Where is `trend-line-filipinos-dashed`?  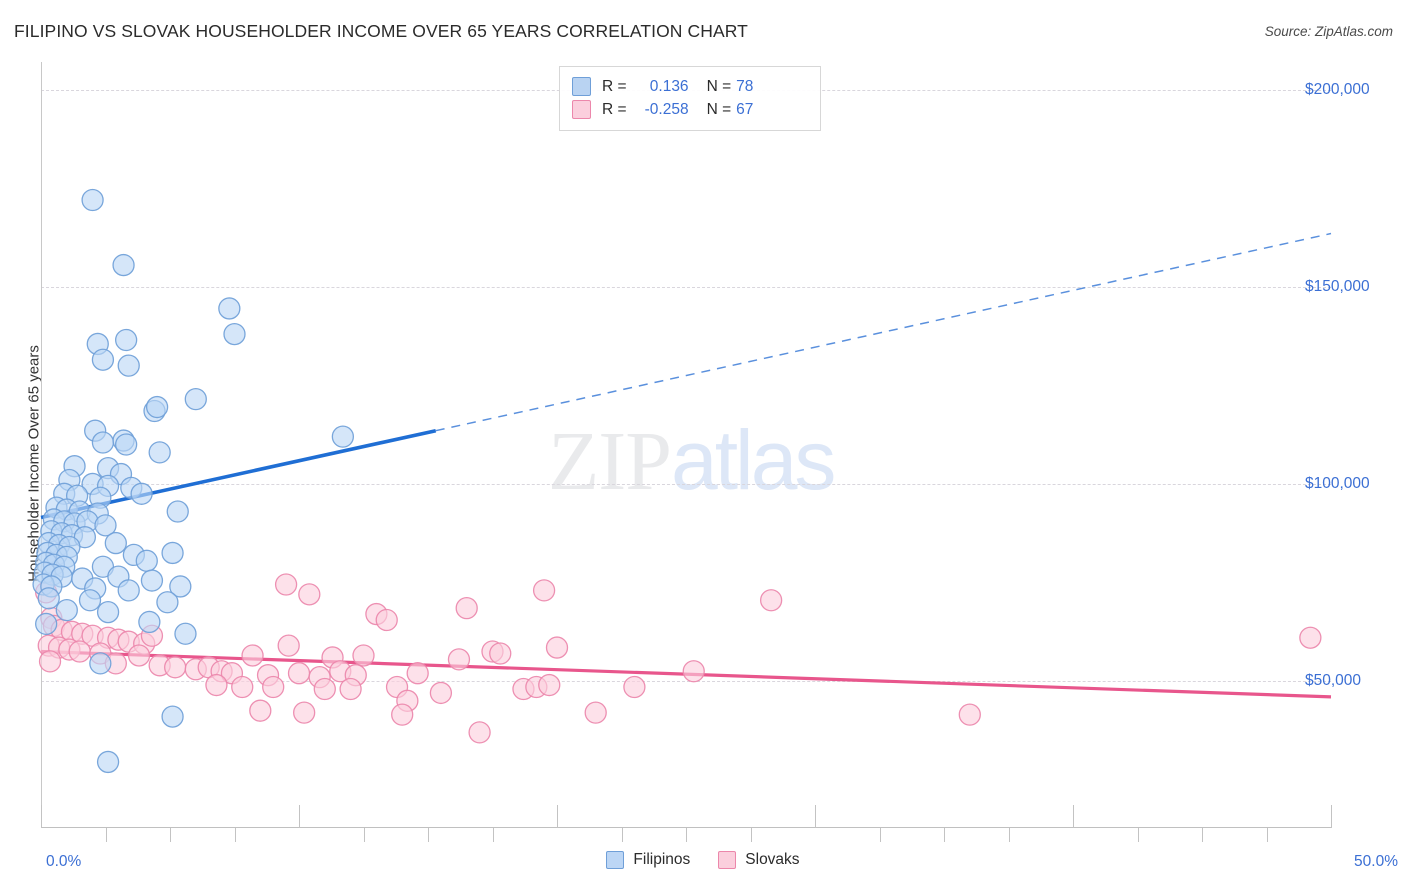
trend-line-filipinos-dashed is located at coordinates (883, 332).